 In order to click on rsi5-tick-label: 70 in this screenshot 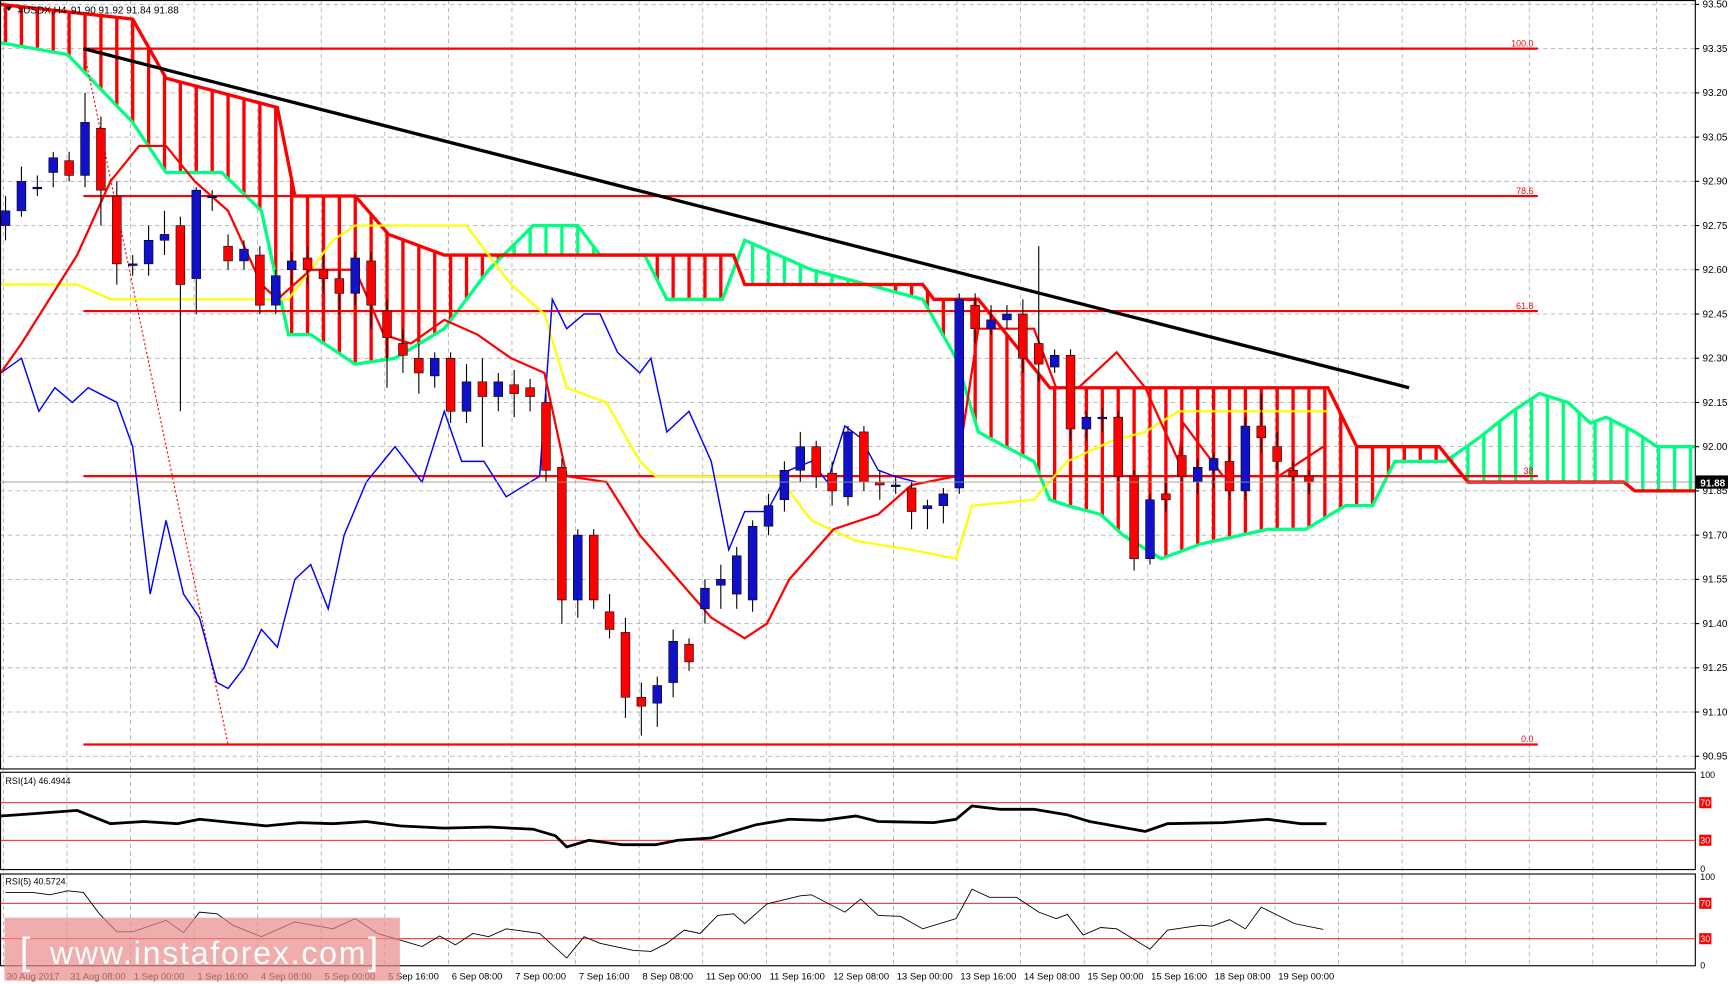, I will do `click(1705, 904)`.